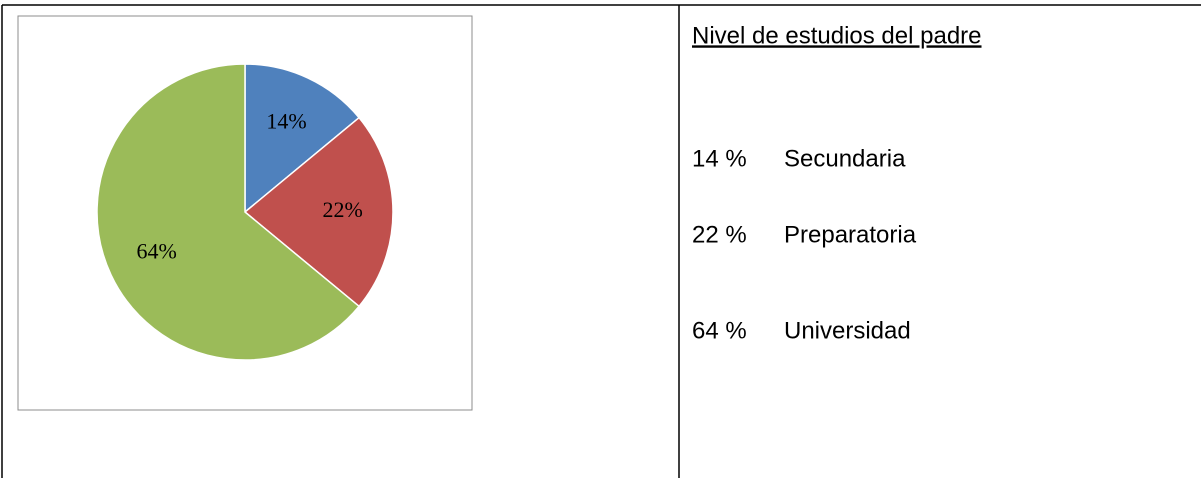  Describe the element at coordinates (719, 234) in the screenshot. I see `side-percent: 22 %` at that location.